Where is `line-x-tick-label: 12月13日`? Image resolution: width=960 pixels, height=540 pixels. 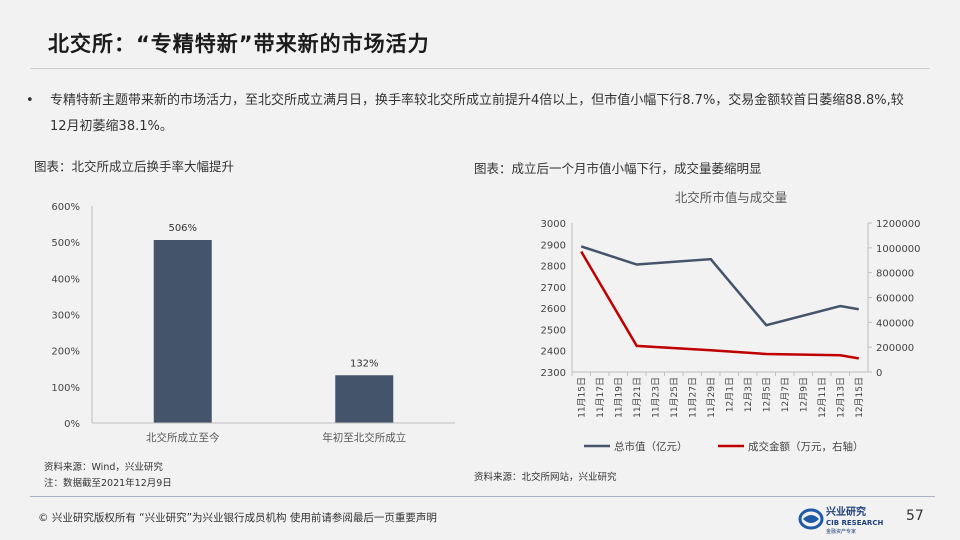 line-x-tick-label: 12月13日 is located at coordinates (840, 397).